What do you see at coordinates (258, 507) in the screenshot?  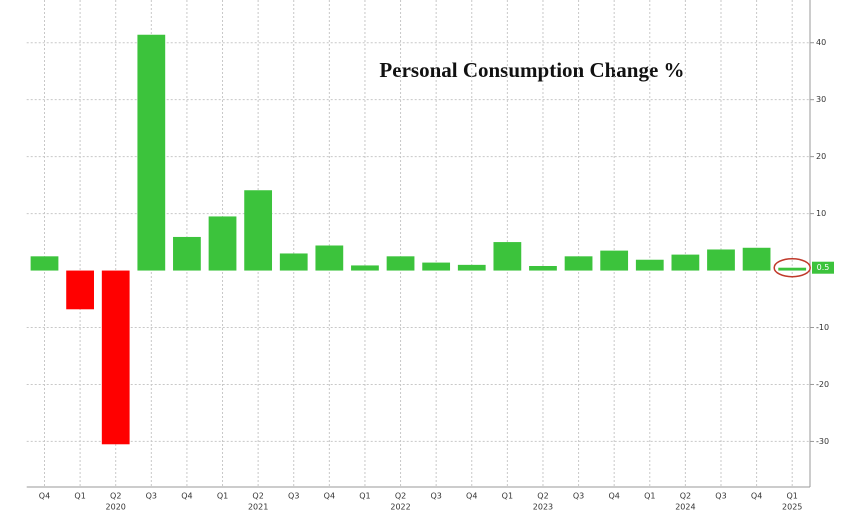 I see `year-label: 2021` at bounding box center [258, 507].